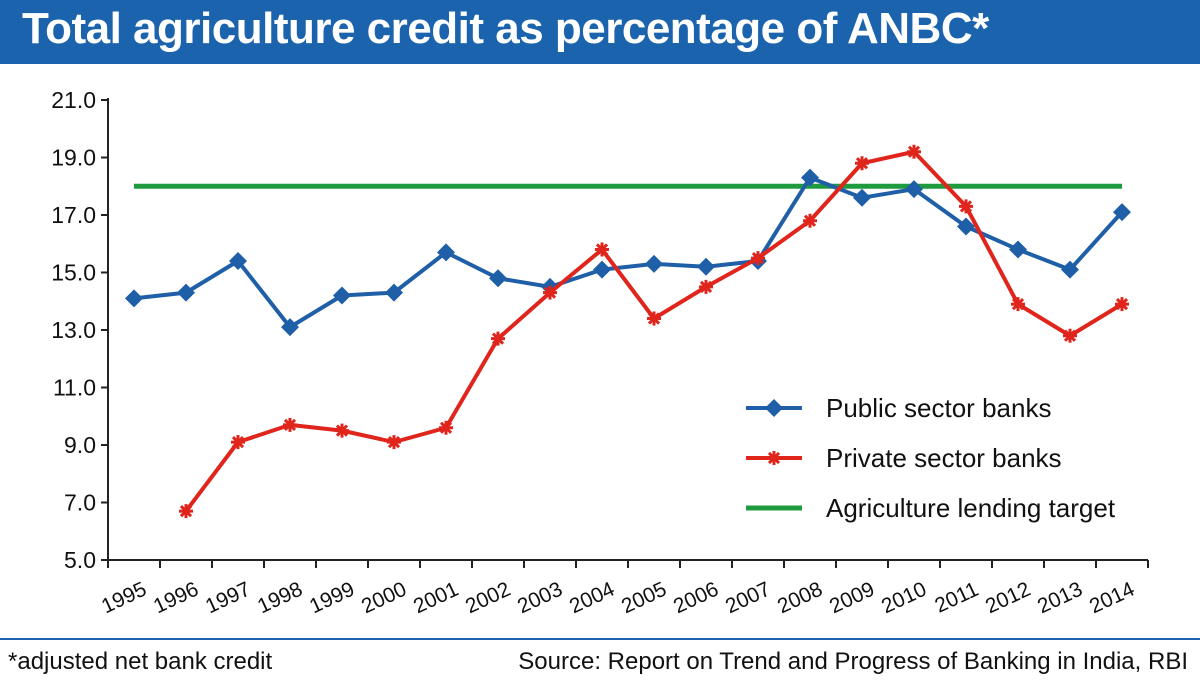  What do you see at coordinates (644, 598) in the screenshot?
I see `x-tick-label: 2005` at bounding box center [644, 598].